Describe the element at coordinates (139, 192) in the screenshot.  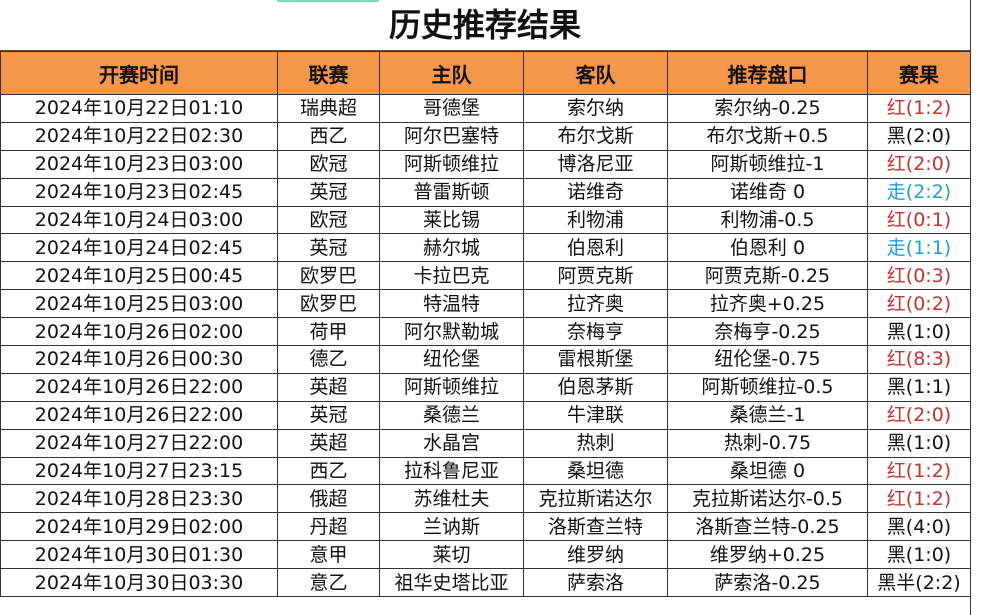
I see `match-time-cell: 2024年10月23日02:45` at that location.